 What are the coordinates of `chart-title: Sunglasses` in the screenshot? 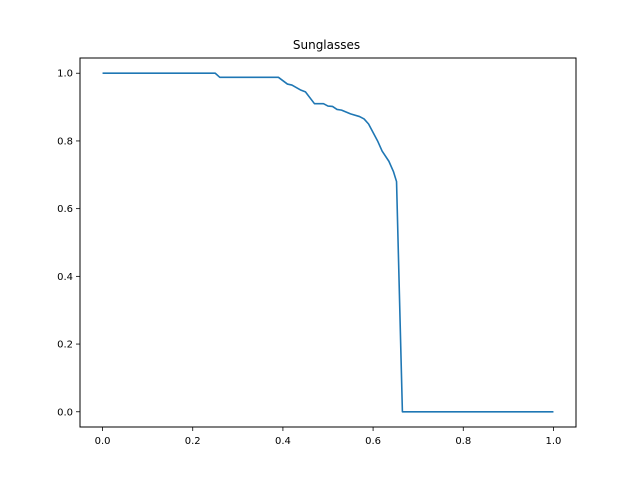 It's located at (326, 45).